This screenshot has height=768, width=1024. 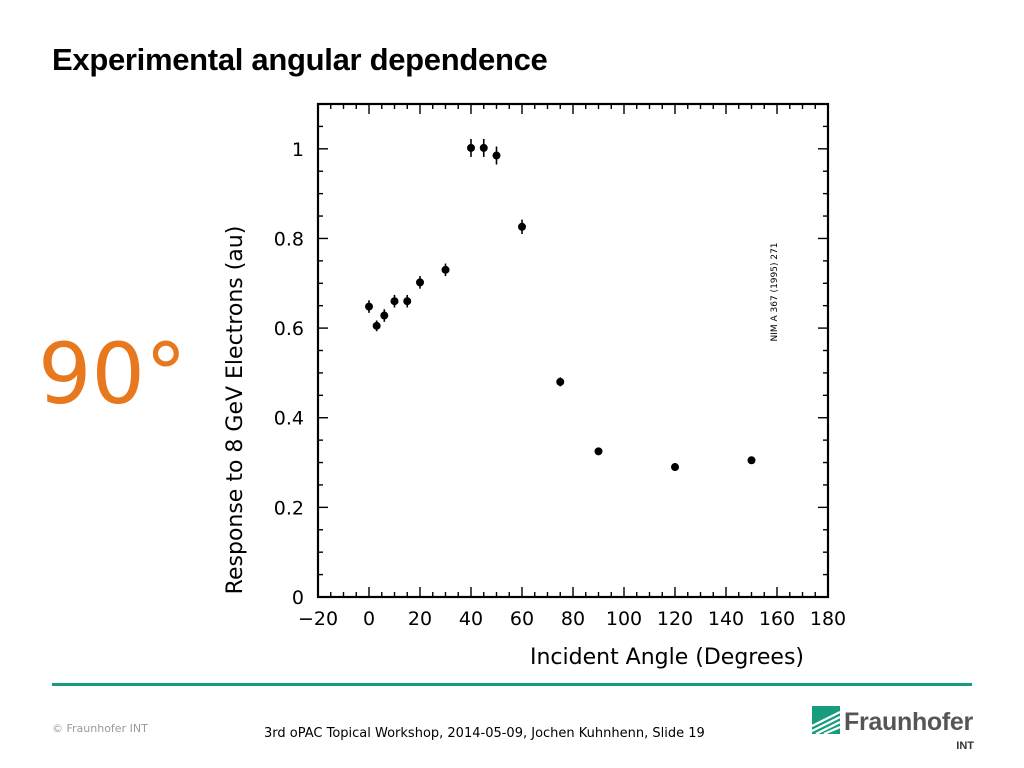 I want to click on x-tick-label: 80, so click(x=573, y=619).